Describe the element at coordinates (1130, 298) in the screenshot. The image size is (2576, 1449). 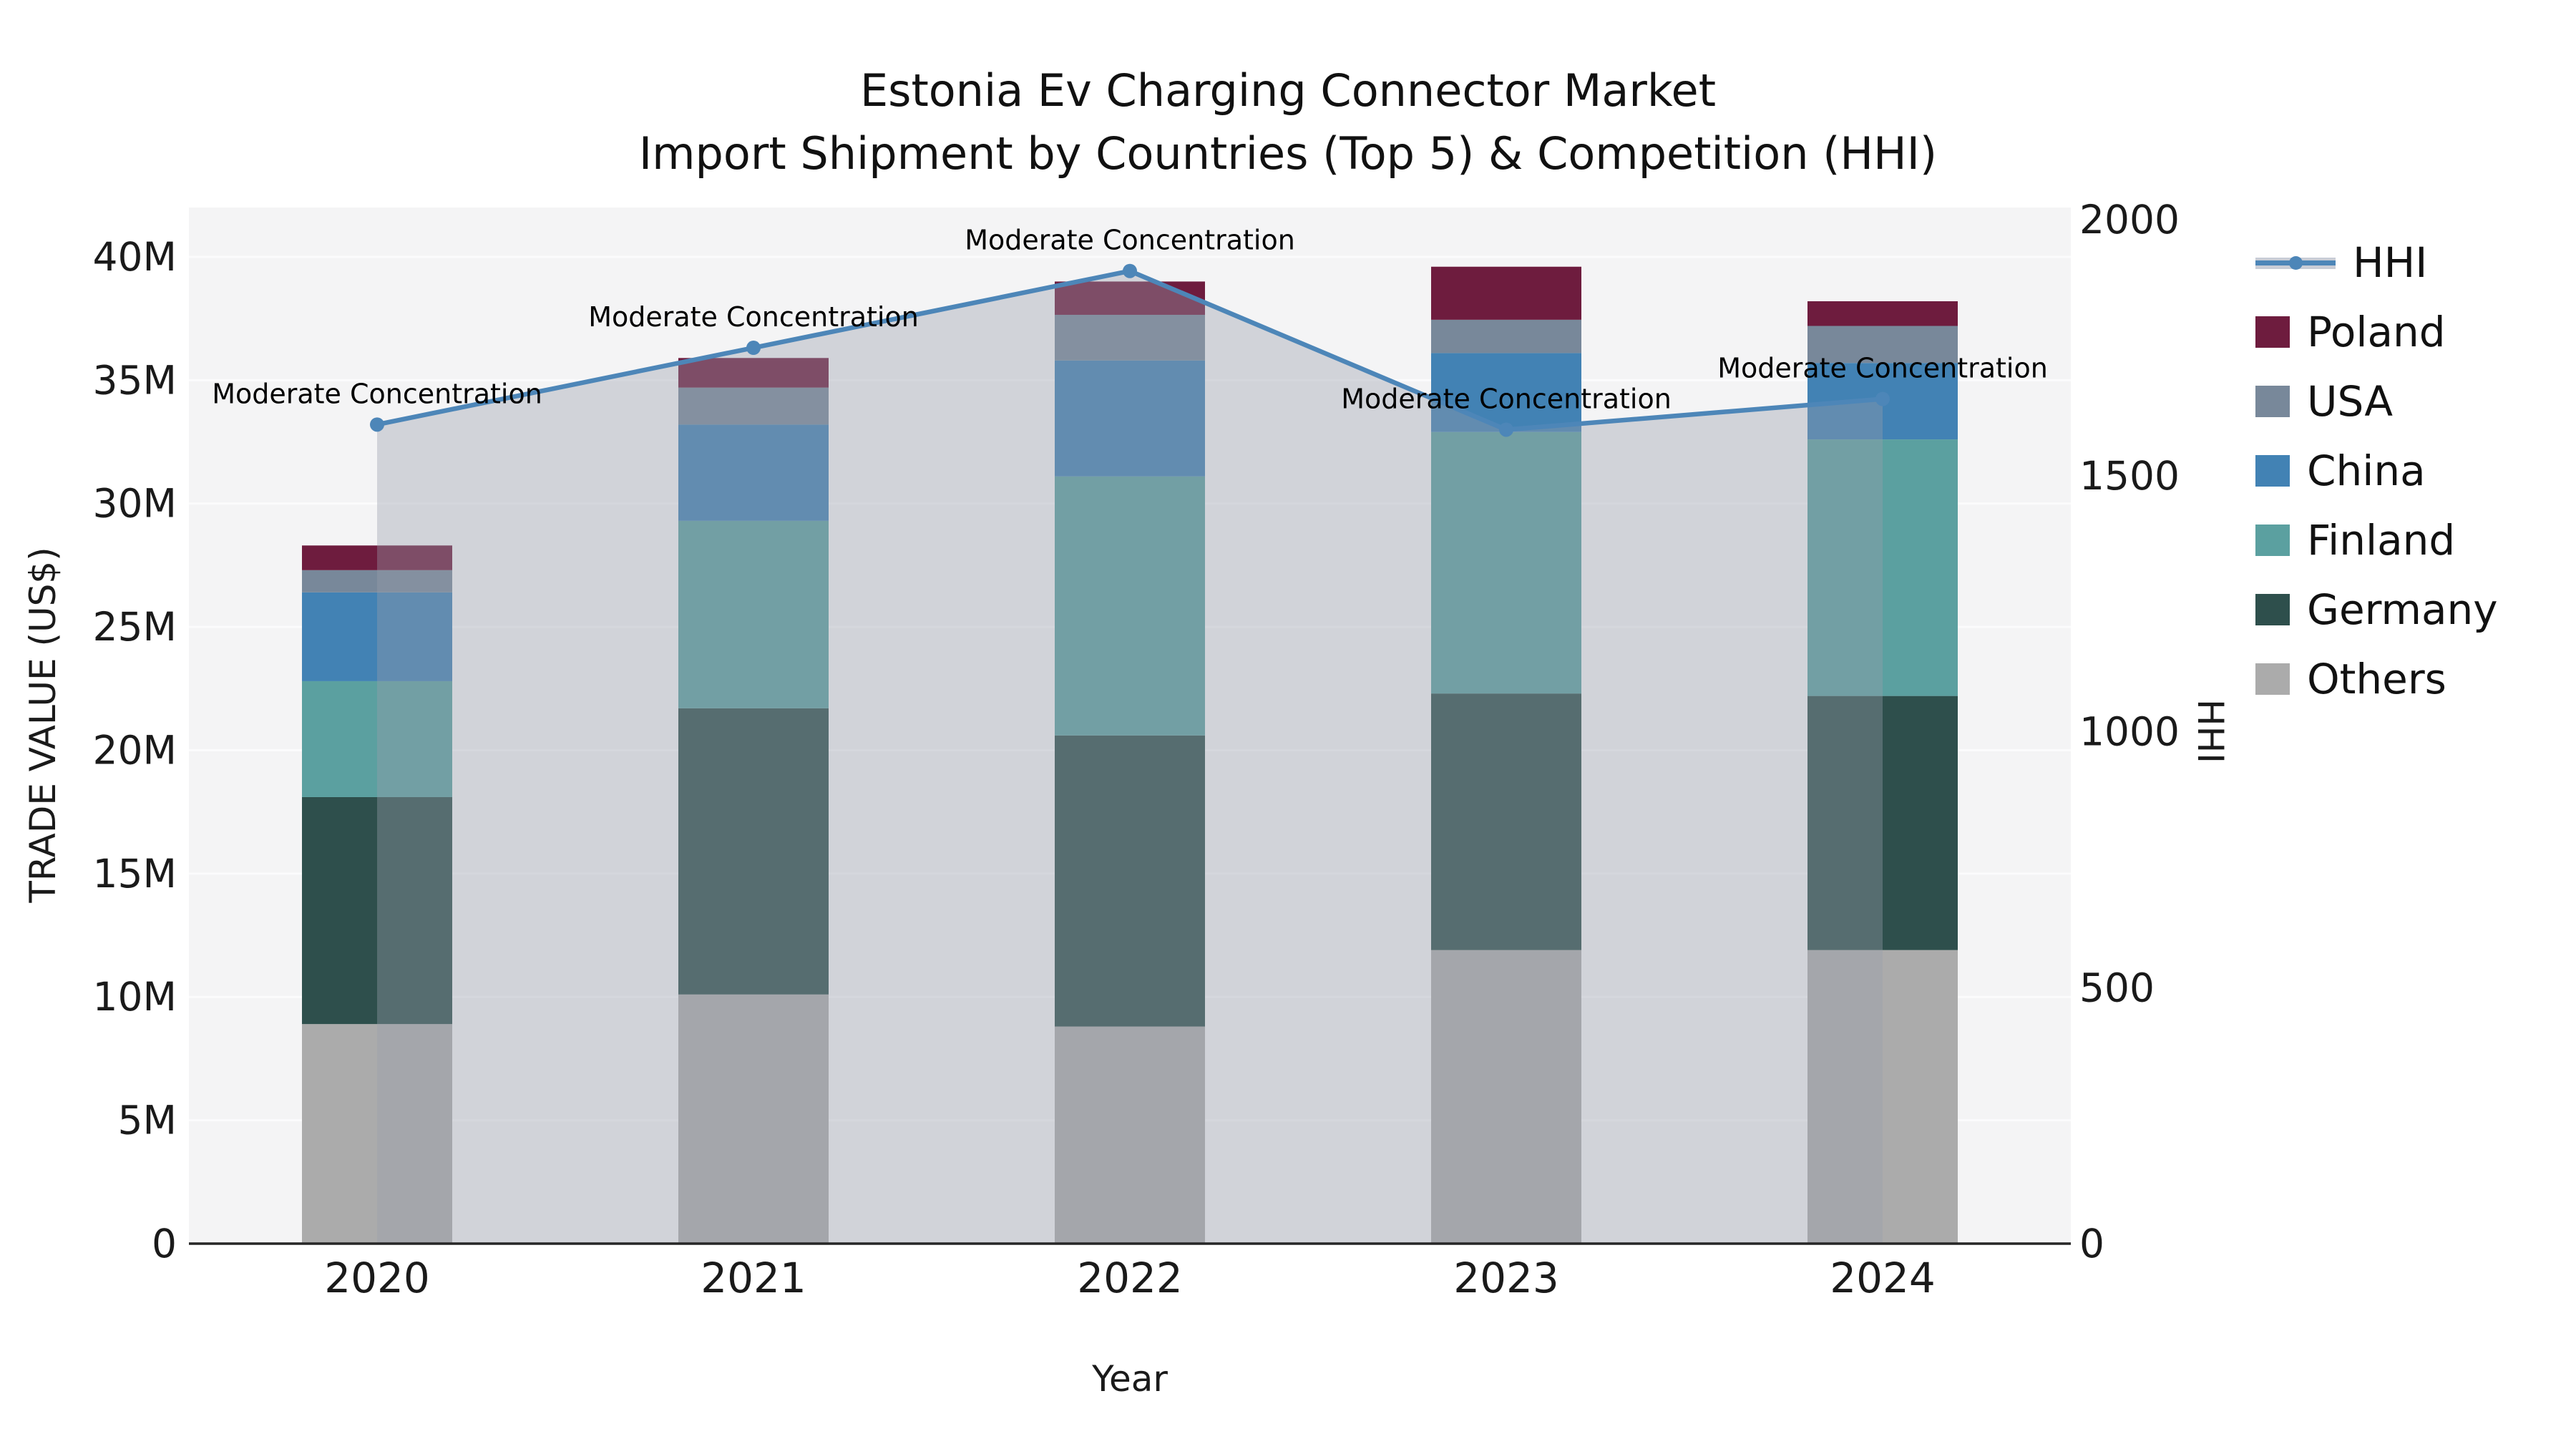
I see `bar-segment-poland-2022` at that location.